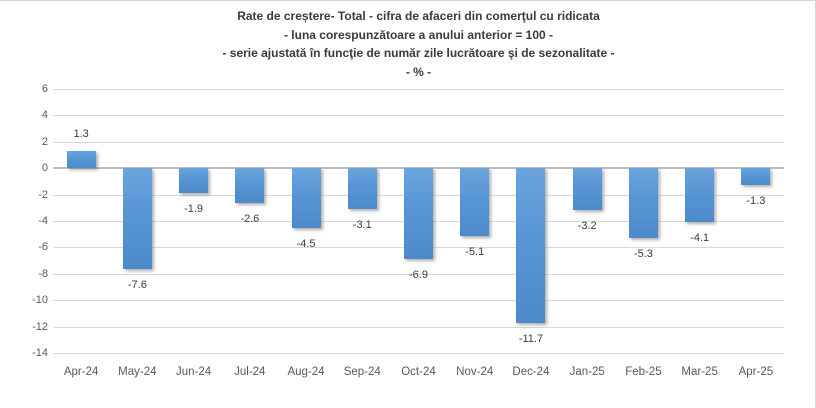  Describe the element at coordinates (643, 254) in the screenshot. I see `value-label-feb-25: -5.3` at that location.